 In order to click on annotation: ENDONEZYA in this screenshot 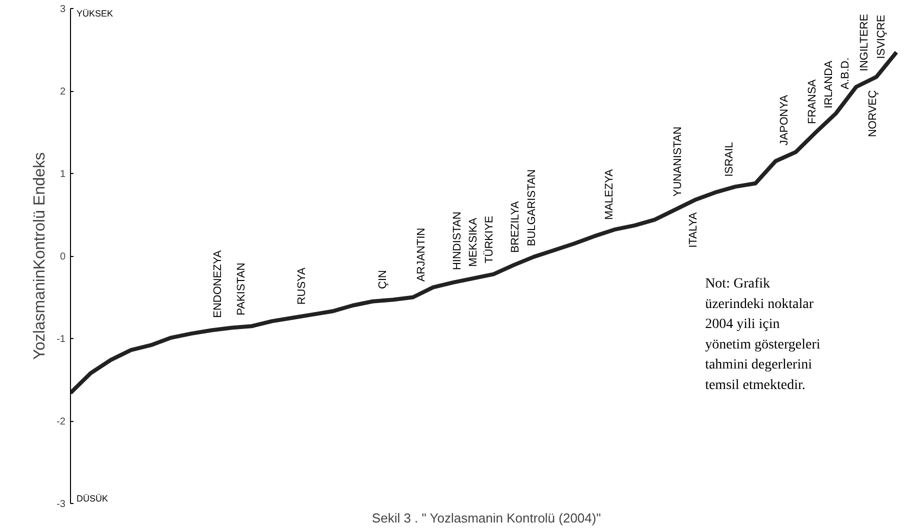, I will do `click(218, 284)`.